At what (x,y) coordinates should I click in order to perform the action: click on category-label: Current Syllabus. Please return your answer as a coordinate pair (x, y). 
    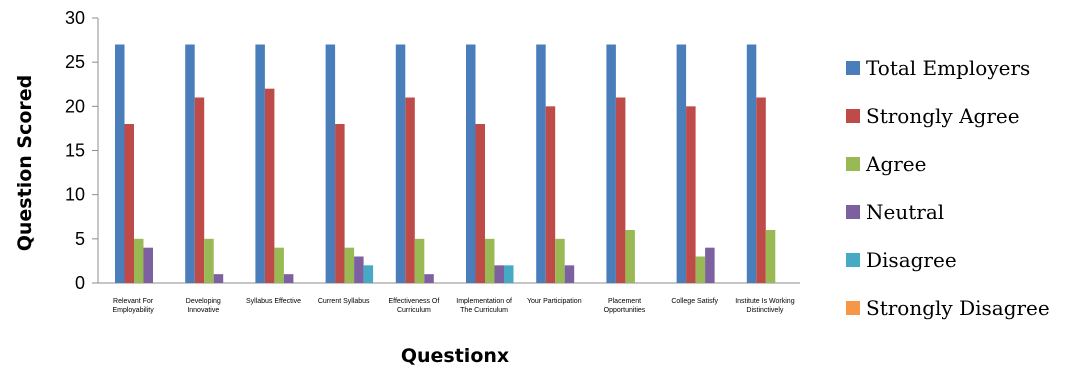
    Looking at the image, I should click on (344, 301).